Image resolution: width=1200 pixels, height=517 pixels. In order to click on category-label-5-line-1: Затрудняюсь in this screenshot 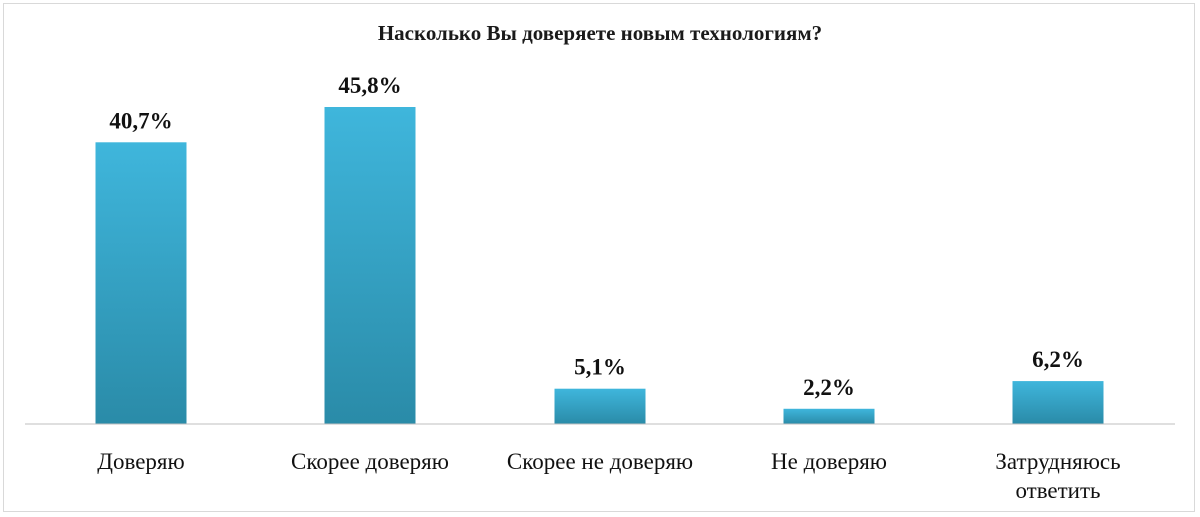, I will do `click(1057, 461)`.